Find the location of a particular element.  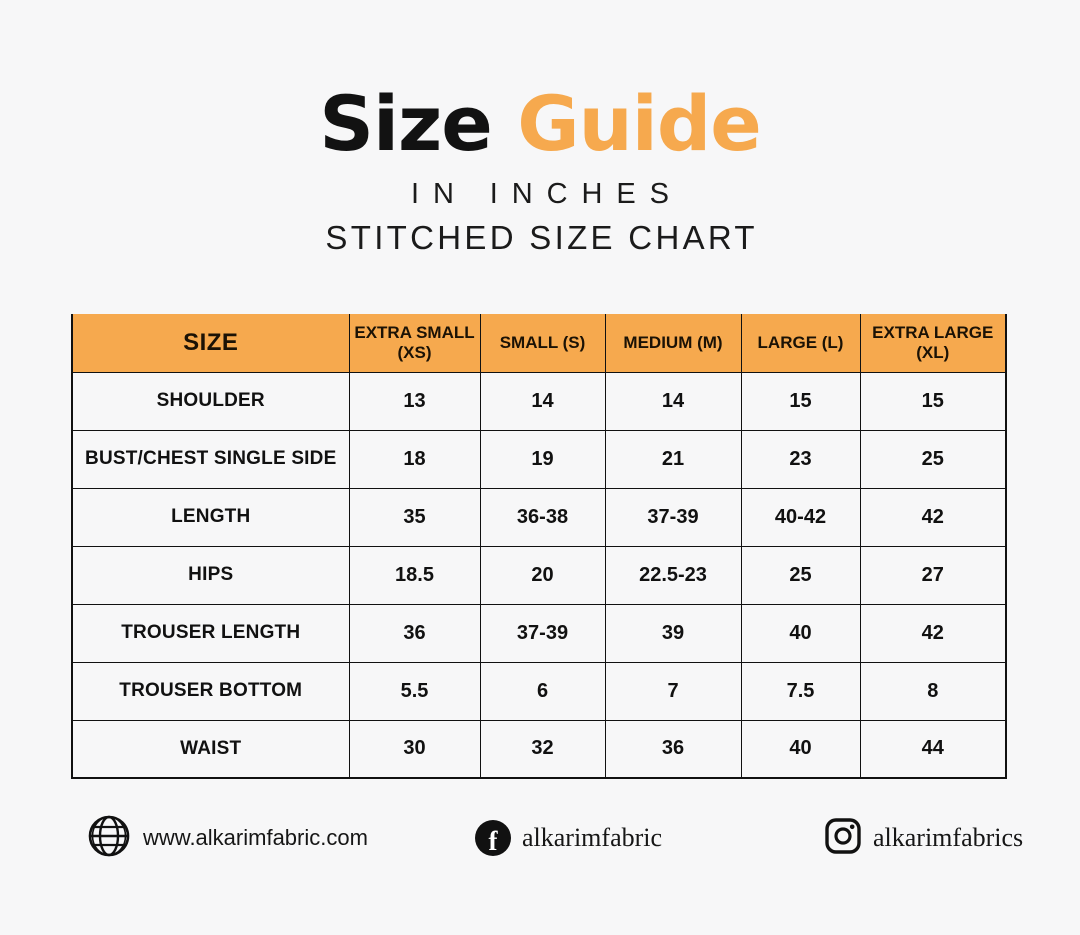

website-url: www.alkarimfabric.com is located at coordinates (255, 837).